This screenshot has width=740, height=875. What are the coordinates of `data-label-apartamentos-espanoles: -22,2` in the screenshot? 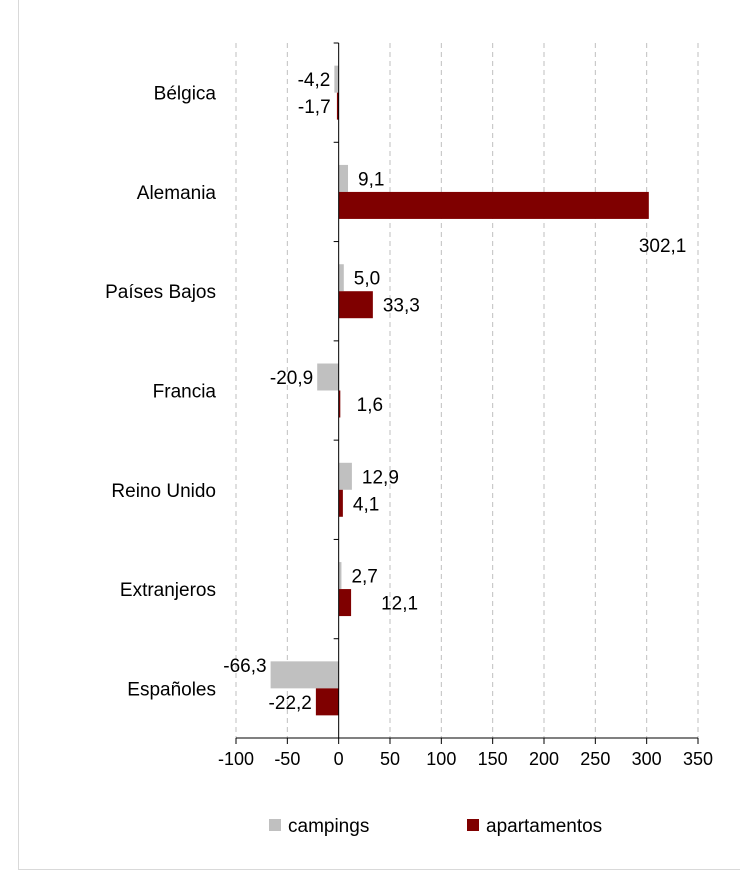 It's located at (290, 703).